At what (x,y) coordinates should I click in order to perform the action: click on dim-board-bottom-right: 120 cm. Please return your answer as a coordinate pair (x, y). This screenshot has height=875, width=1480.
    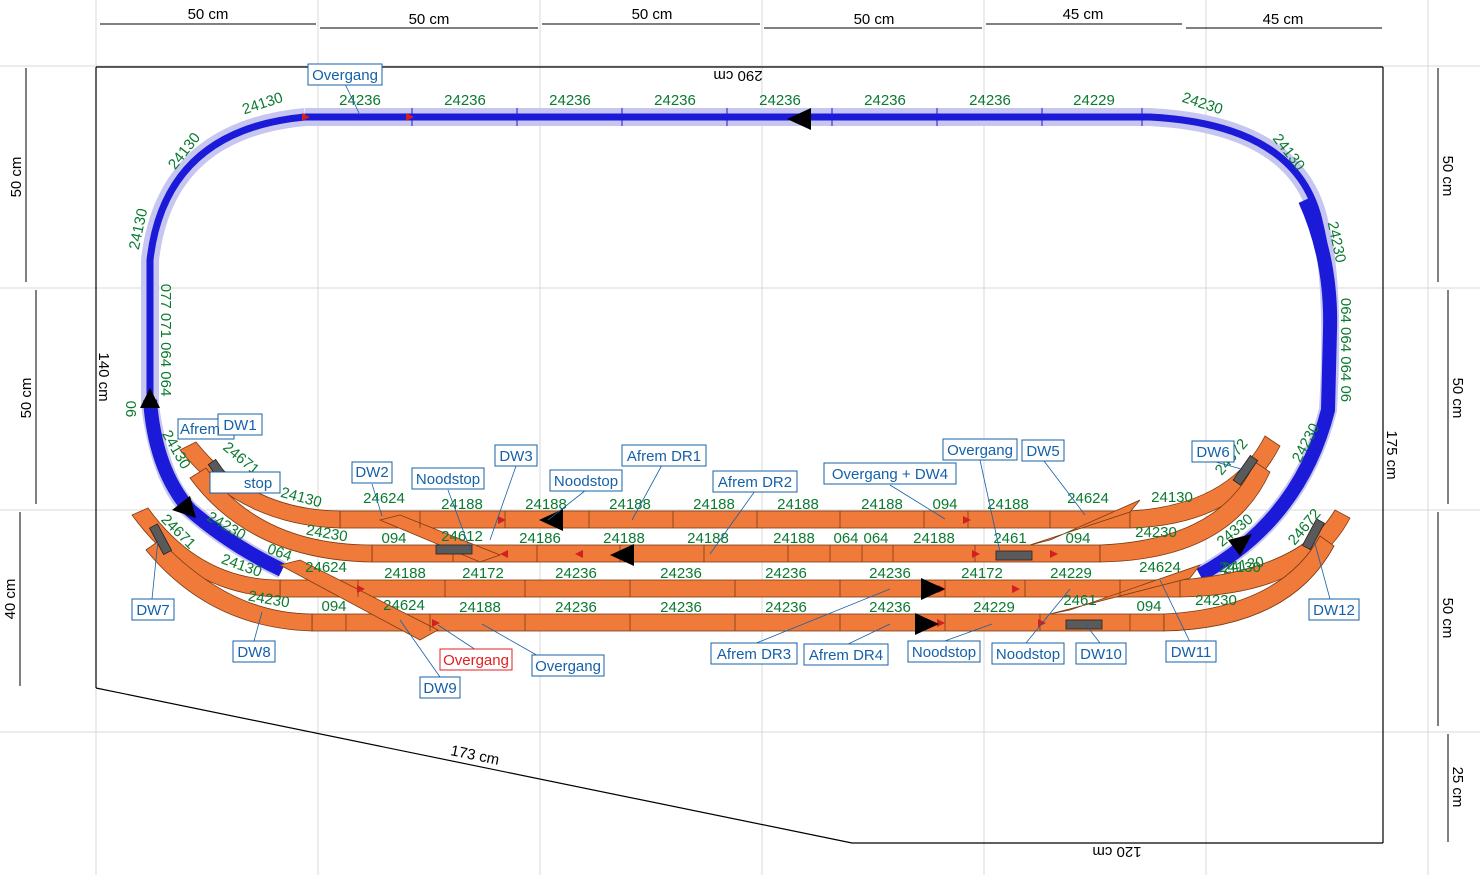
    Looking at the image, I should click on (1116, 851).